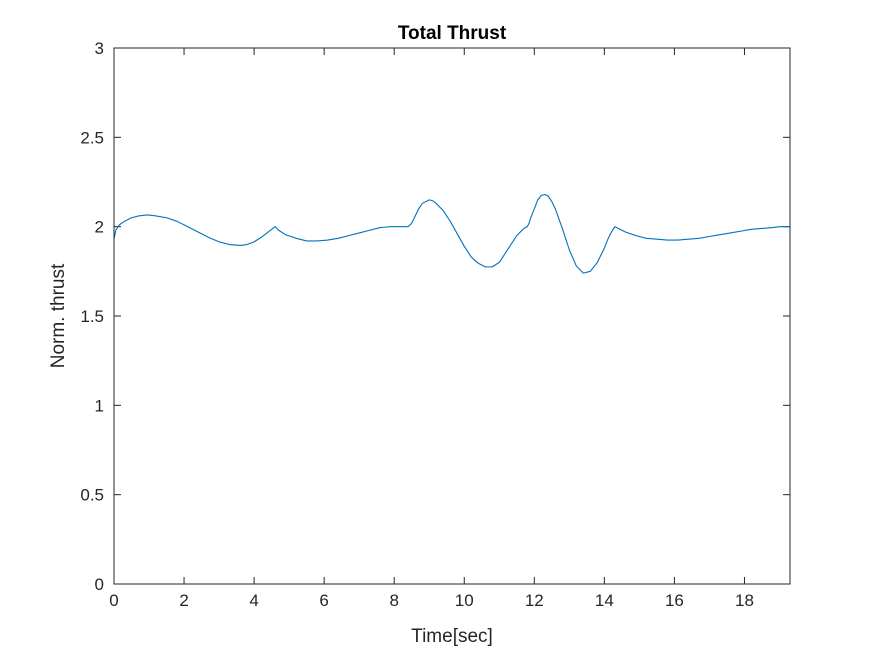 The width and height of the screenshot is (875, 656). What do you see at coordinates (393, 600) in the screenshot?
I see `x-tick-label: 8` at bounding box center [393, 600].